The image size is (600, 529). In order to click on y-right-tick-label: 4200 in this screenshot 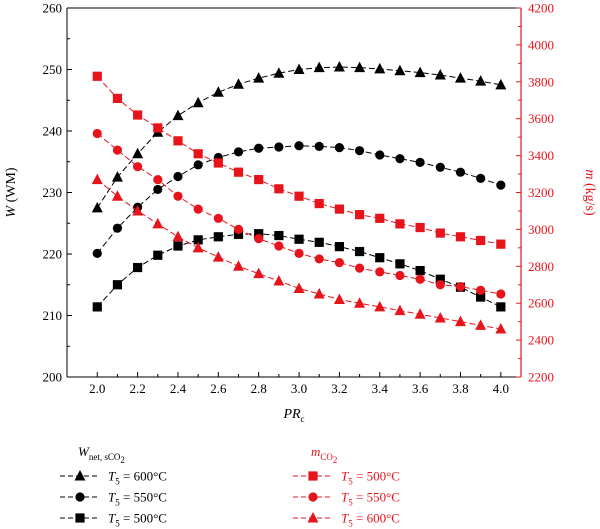, I will do `click(541, 8)`.